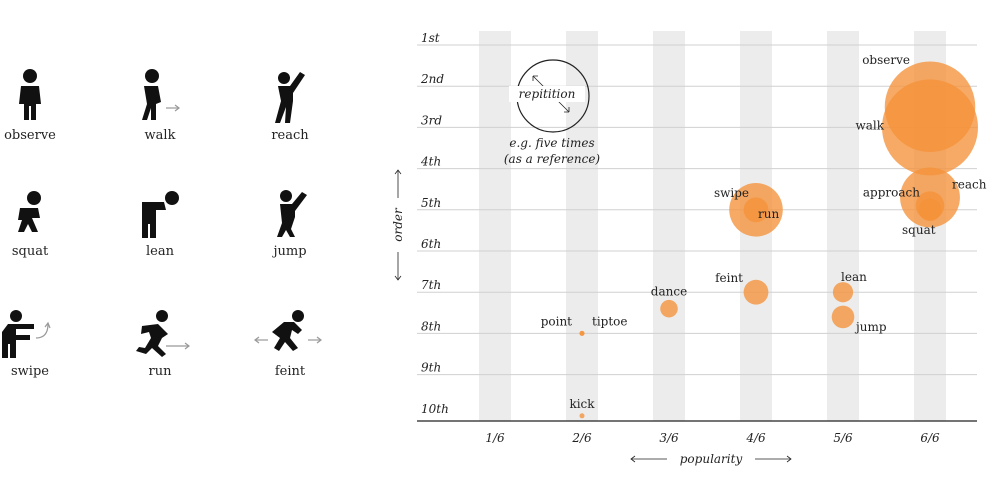  I want to click on bubble-feint, so click(756, 292).